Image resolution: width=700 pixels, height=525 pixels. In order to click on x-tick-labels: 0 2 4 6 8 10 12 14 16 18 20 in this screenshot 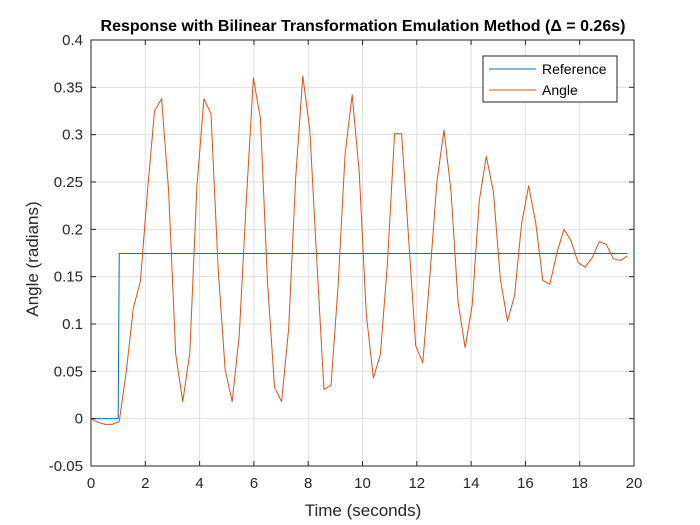, I will do `click(365, 483)`.